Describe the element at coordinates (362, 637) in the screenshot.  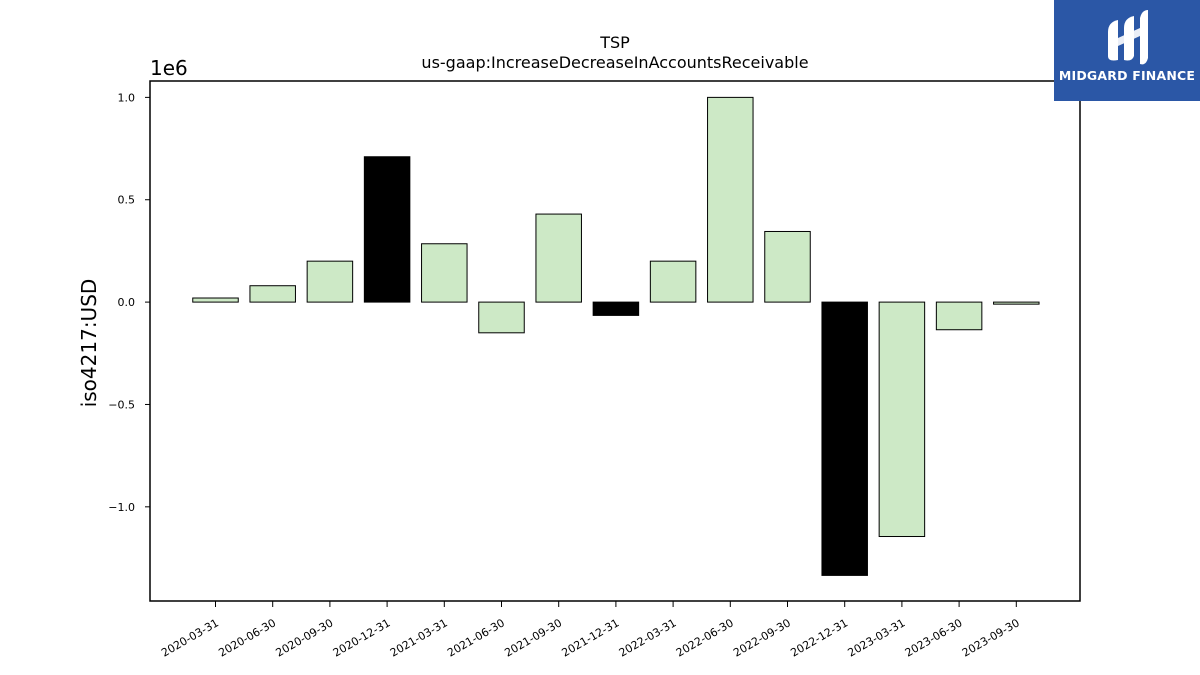
I see `x-tick-label: 2020-12-31` at that location.